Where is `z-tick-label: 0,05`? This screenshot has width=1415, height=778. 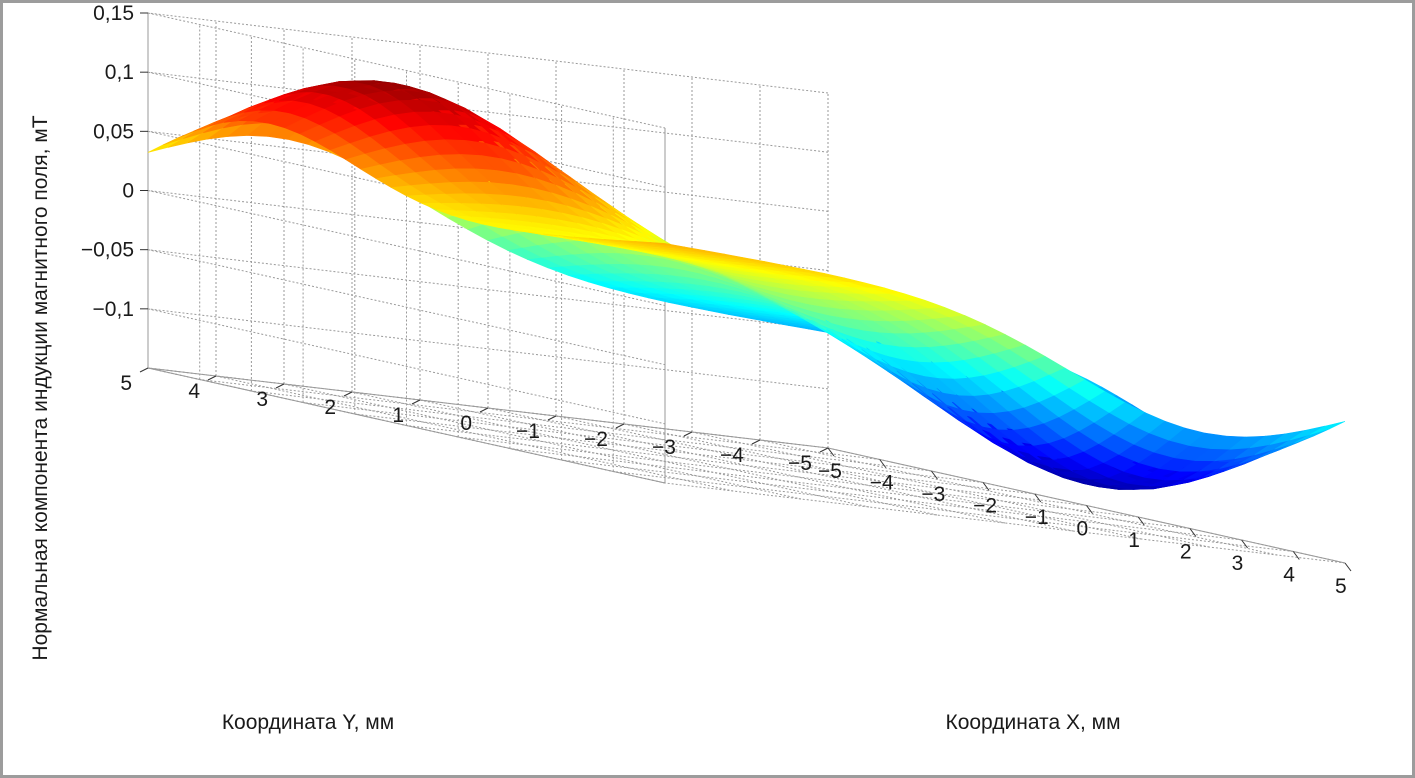
z-tick-label: 0,05 is located at coordinates (113, 131).